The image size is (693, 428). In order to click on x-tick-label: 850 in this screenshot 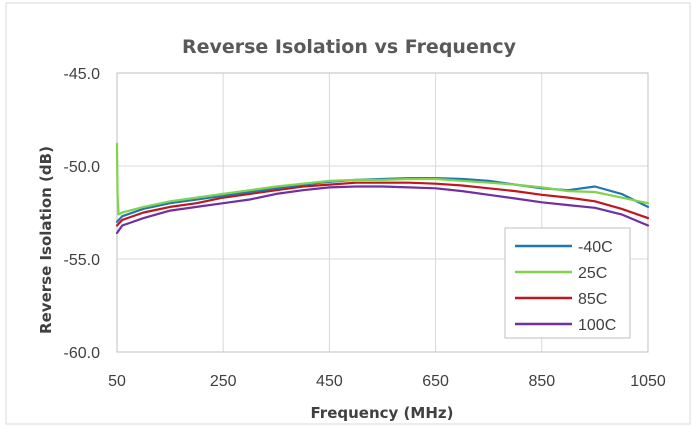, I will do `click(541, 381)`.